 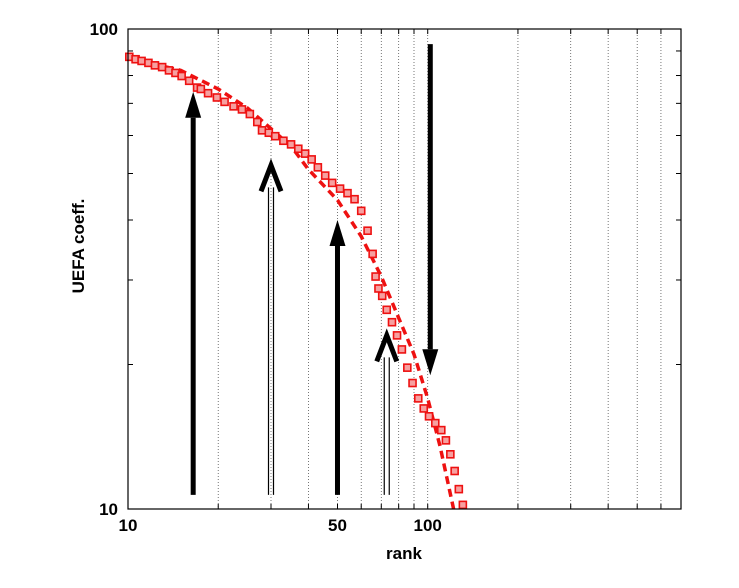 I want to click on x-tick-label: 100, so click(x=428, y=525).